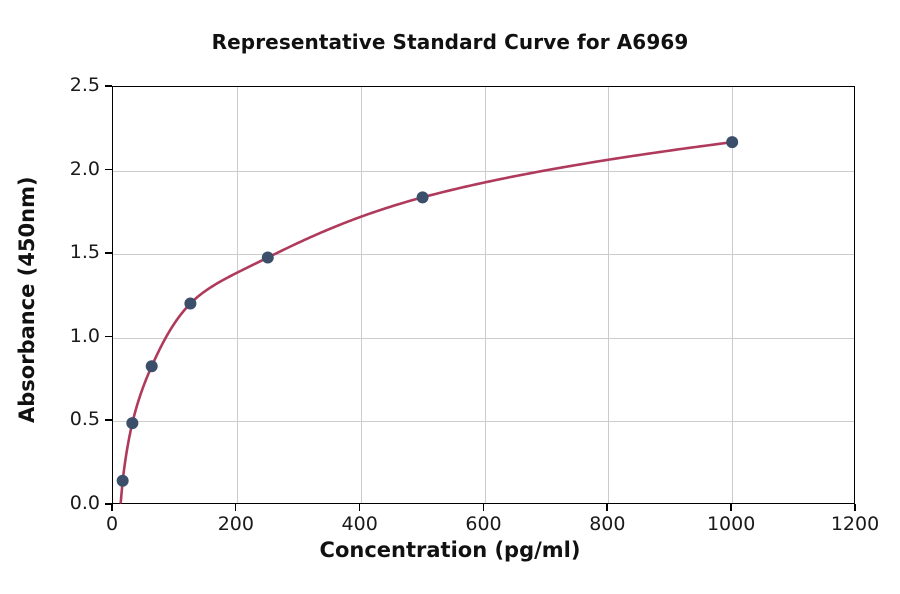 This screenshot has height=594, width=900. What do you see at coordinates (84, 335) in the screenshot?
I see `y-tick-label-2: 1.0` at bounding box center [84, 335].